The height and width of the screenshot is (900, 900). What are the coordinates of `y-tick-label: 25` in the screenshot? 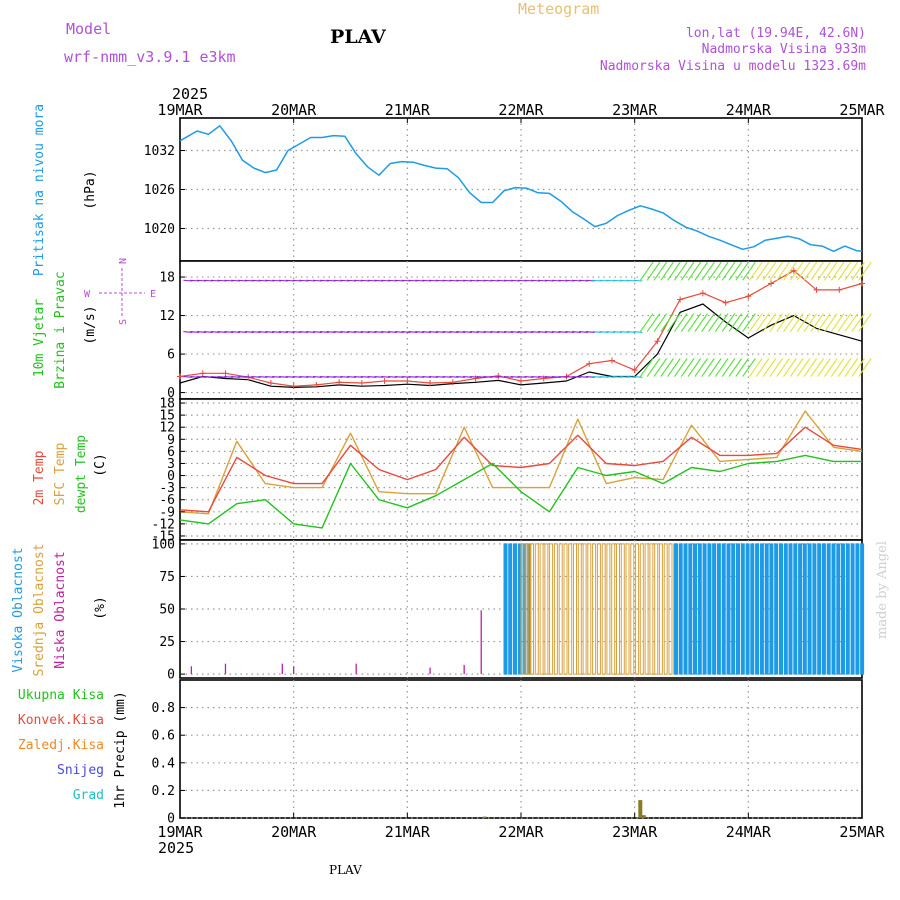 It's located at (167, 642).